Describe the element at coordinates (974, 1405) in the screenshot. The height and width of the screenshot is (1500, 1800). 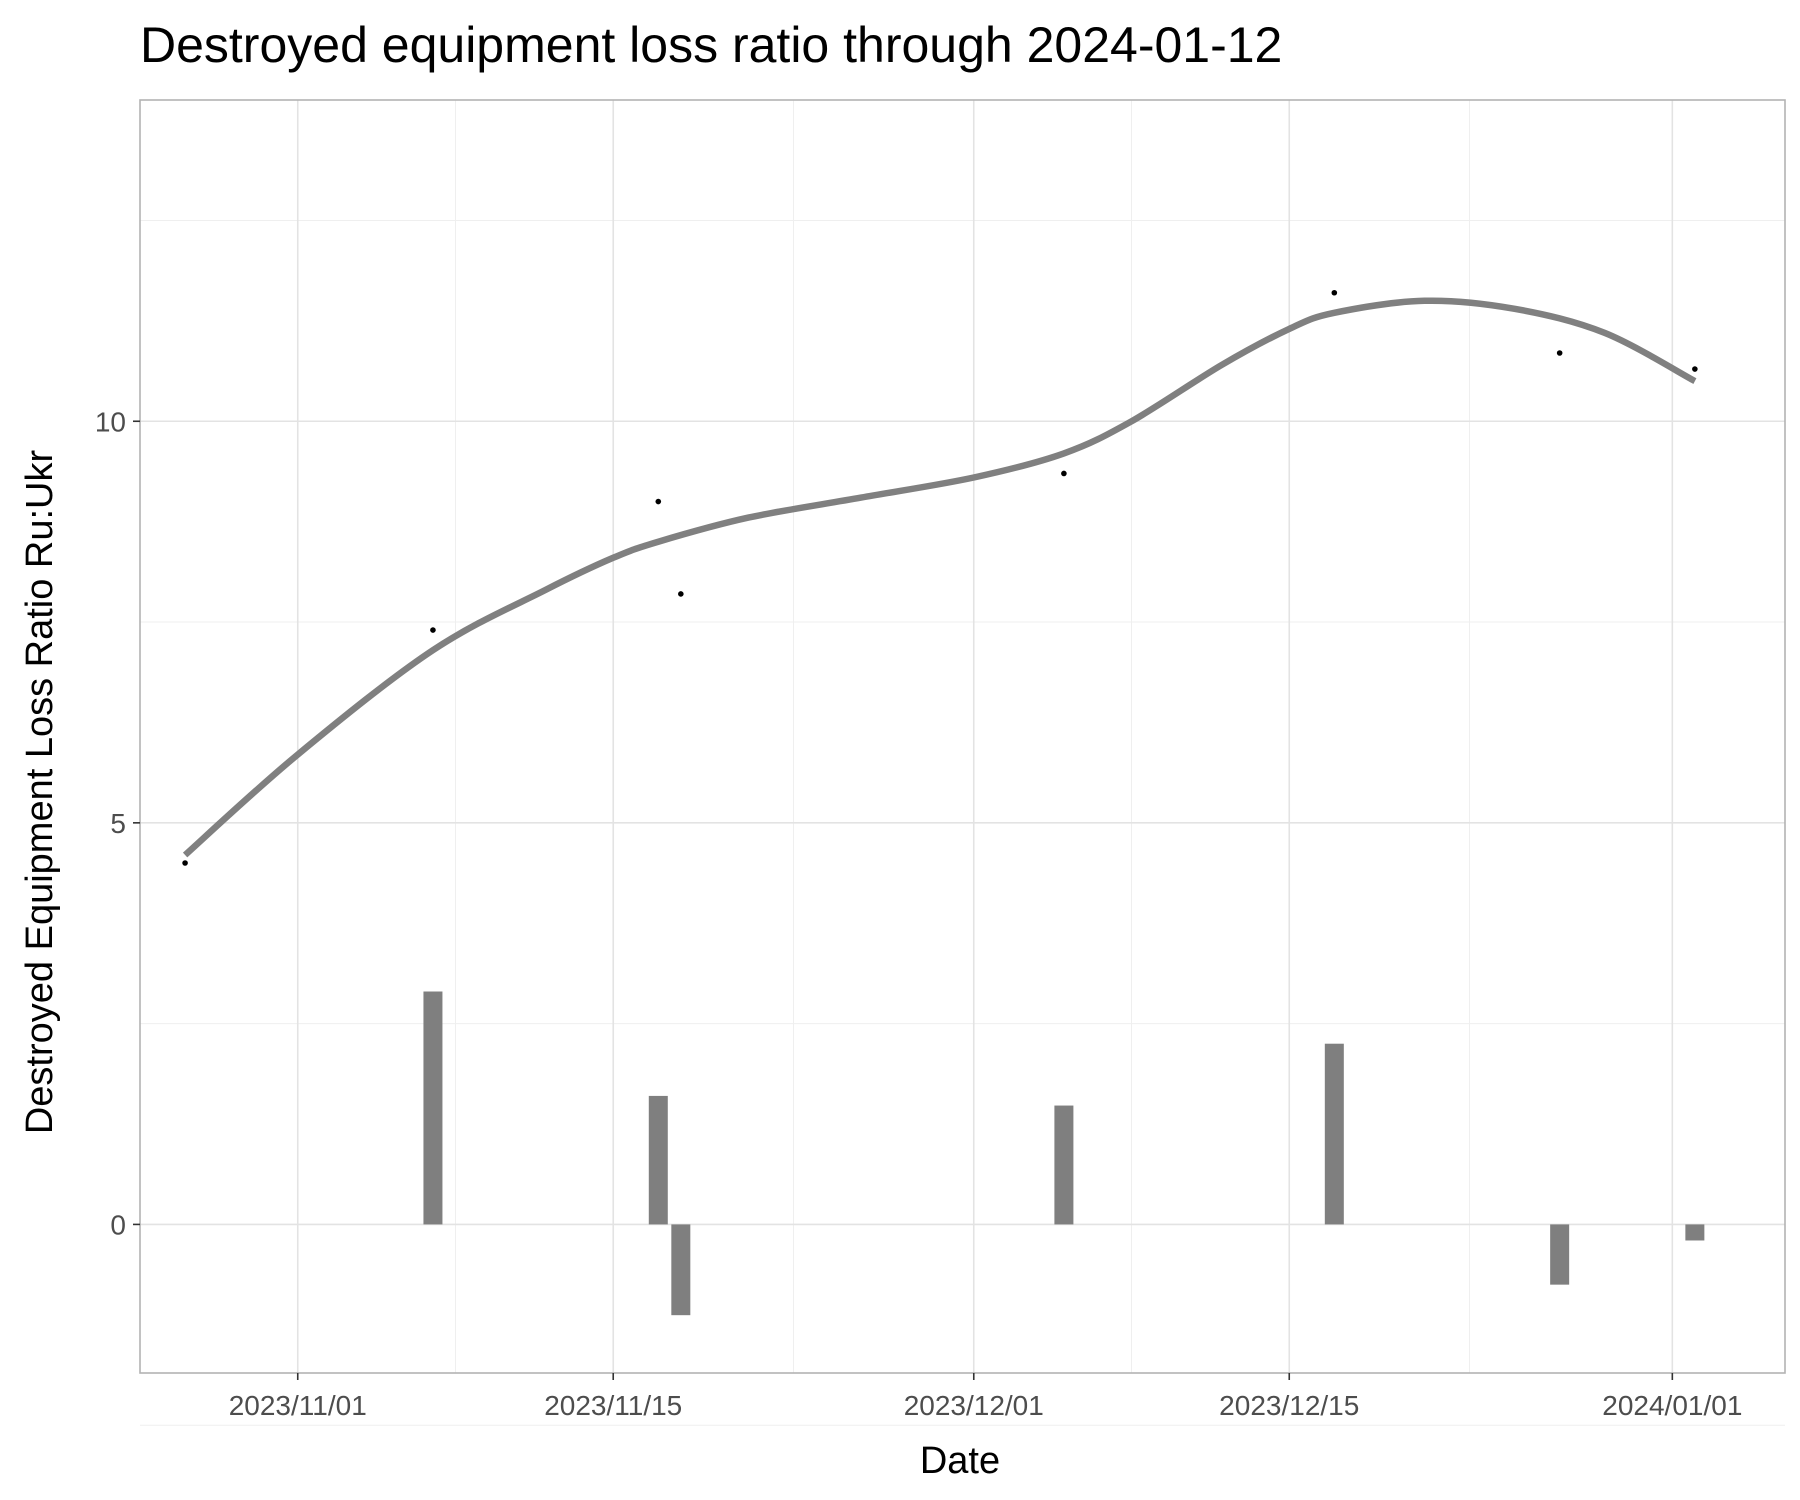
I see `x-tick-label: 2023/12/01` at that location.